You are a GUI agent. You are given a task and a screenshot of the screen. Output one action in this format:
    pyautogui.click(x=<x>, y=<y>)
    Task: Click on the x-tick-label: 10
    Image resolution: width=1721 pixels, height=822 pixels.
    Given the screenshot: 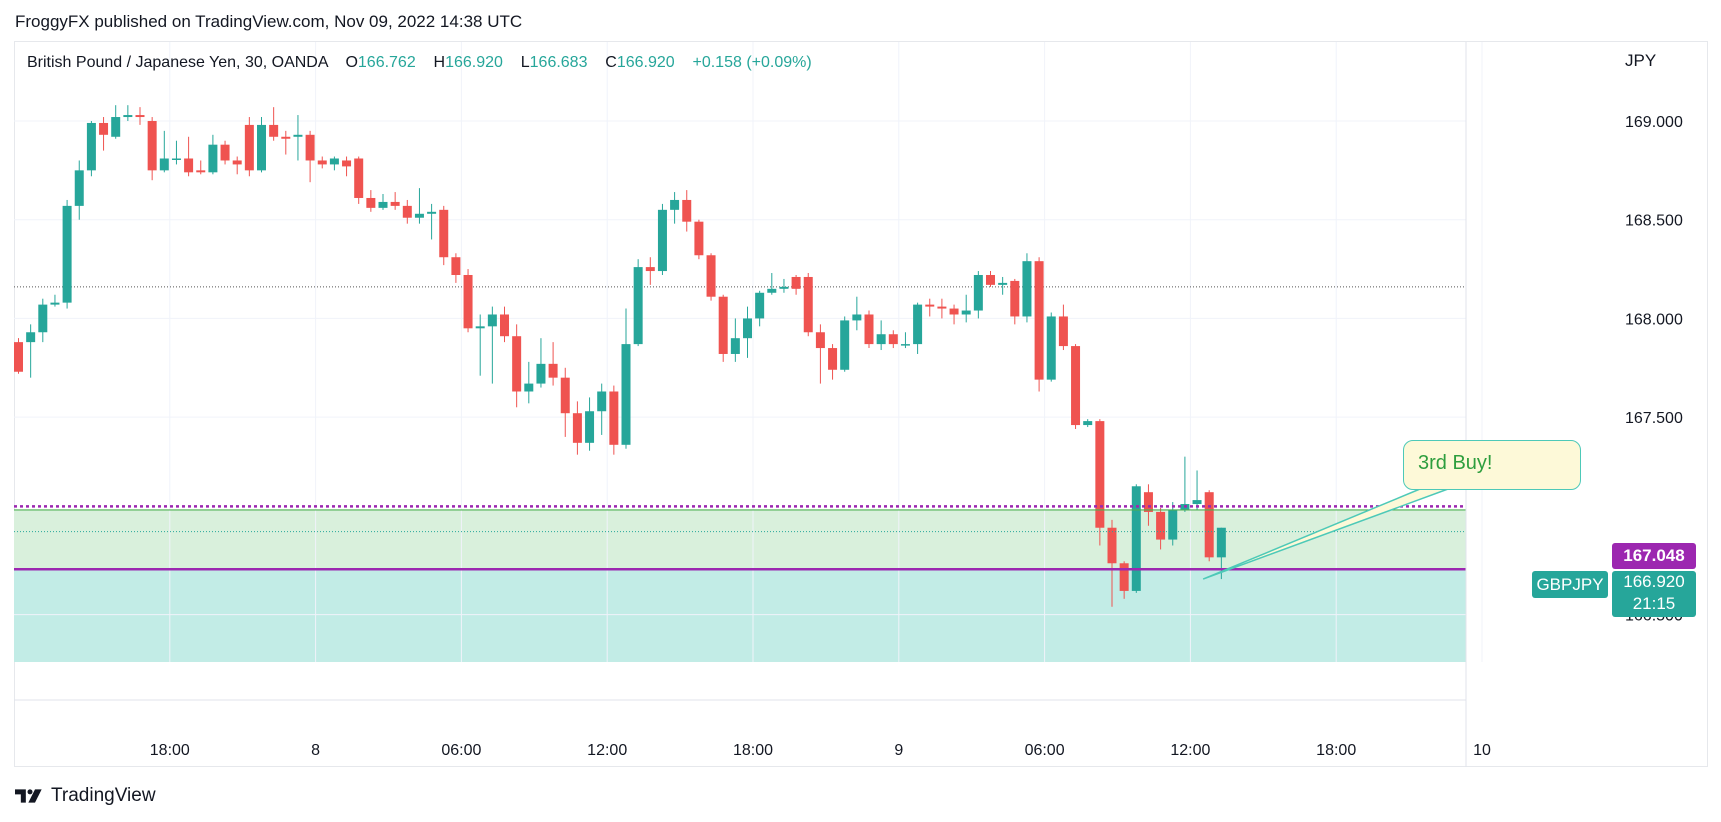 What is the action you would take?
    pyautogui.click(x=1482, y=750)
    